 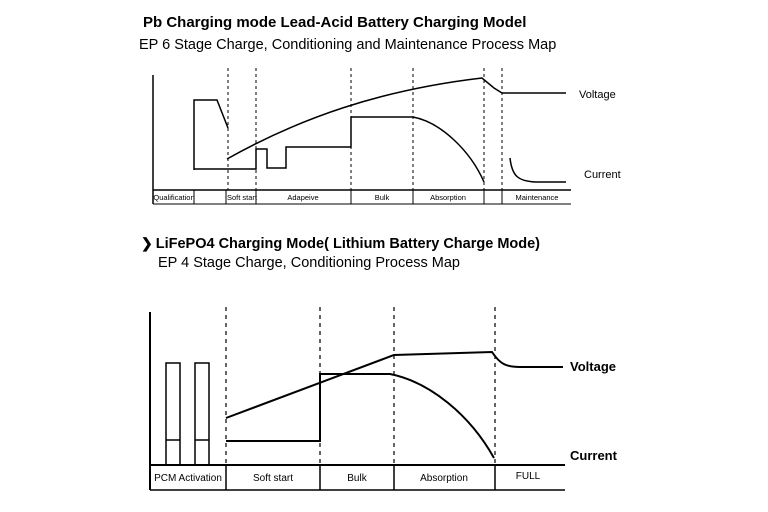 What do you see at coordinates (448, 197) in the screenshot?
I see `pb-stage-absorption: Absorption` at bounding box center [448, 197].